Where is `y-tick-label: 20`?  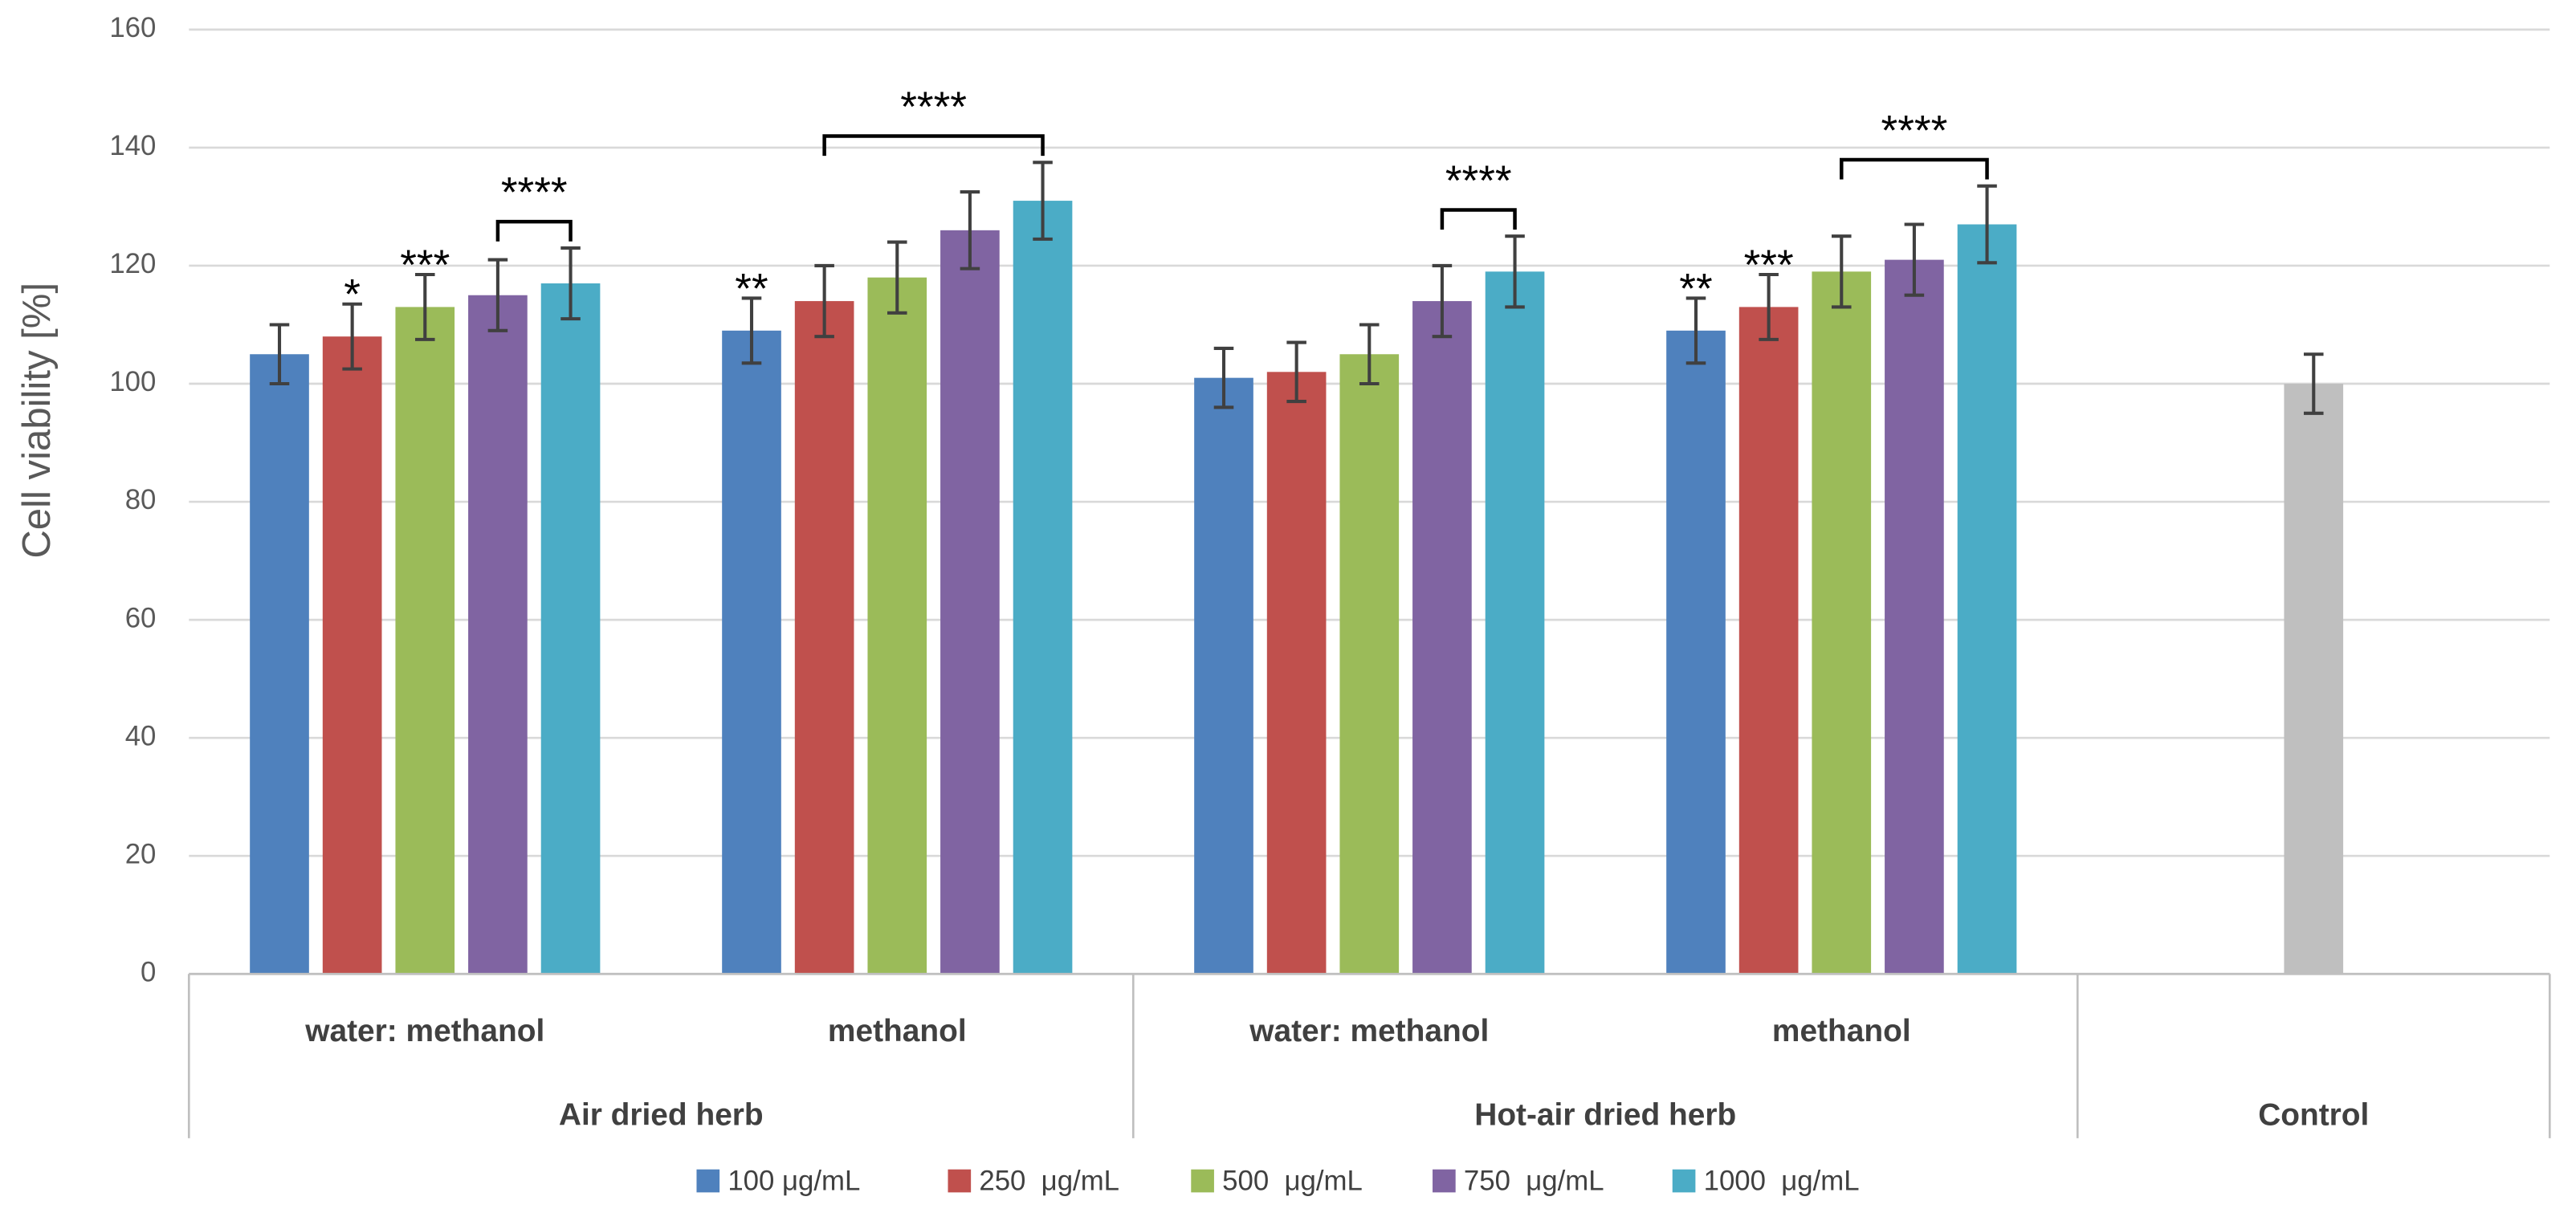
y-tick-label: 20 is located at coordinates (141, 854).